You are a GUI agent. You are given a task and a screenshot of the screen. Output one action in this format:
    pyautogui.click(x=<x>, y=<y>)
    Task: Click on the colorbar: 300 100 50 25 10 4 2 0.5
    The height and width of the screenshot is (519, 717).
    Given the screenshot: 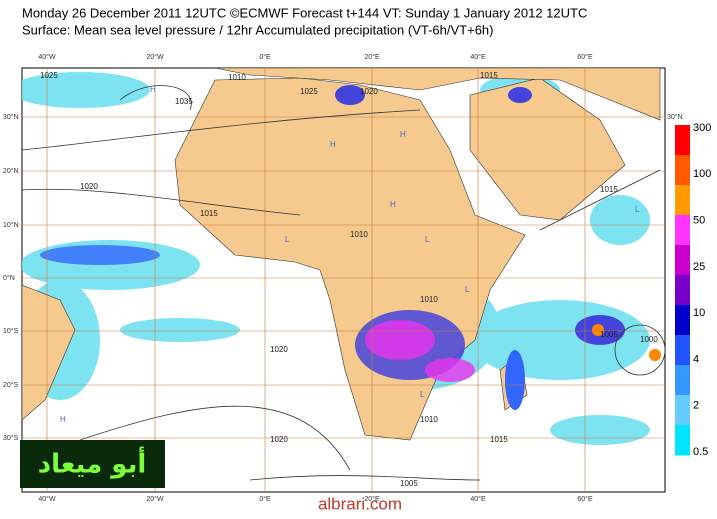 What is the action you would take?
    pyautogui.click(x=693, y=290)
    